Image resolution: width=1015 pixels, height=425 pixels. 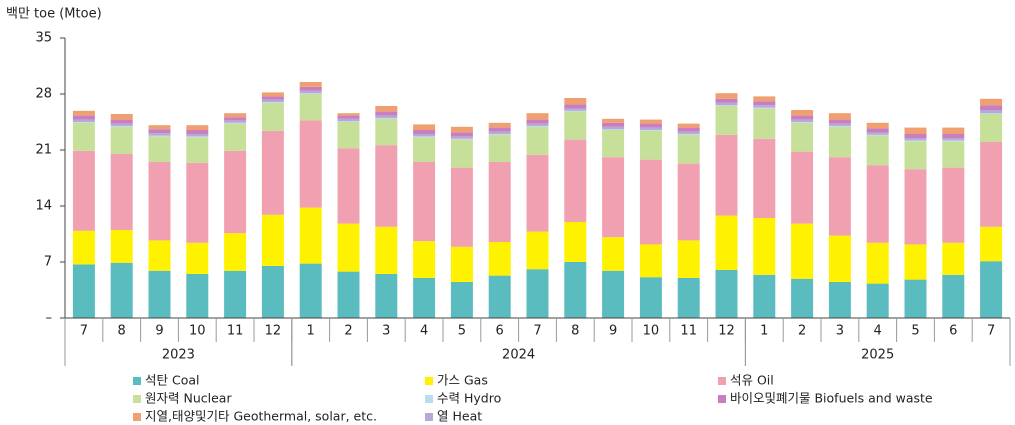 I want to click on x-tick-label: 8, so click(x=575, y=331).